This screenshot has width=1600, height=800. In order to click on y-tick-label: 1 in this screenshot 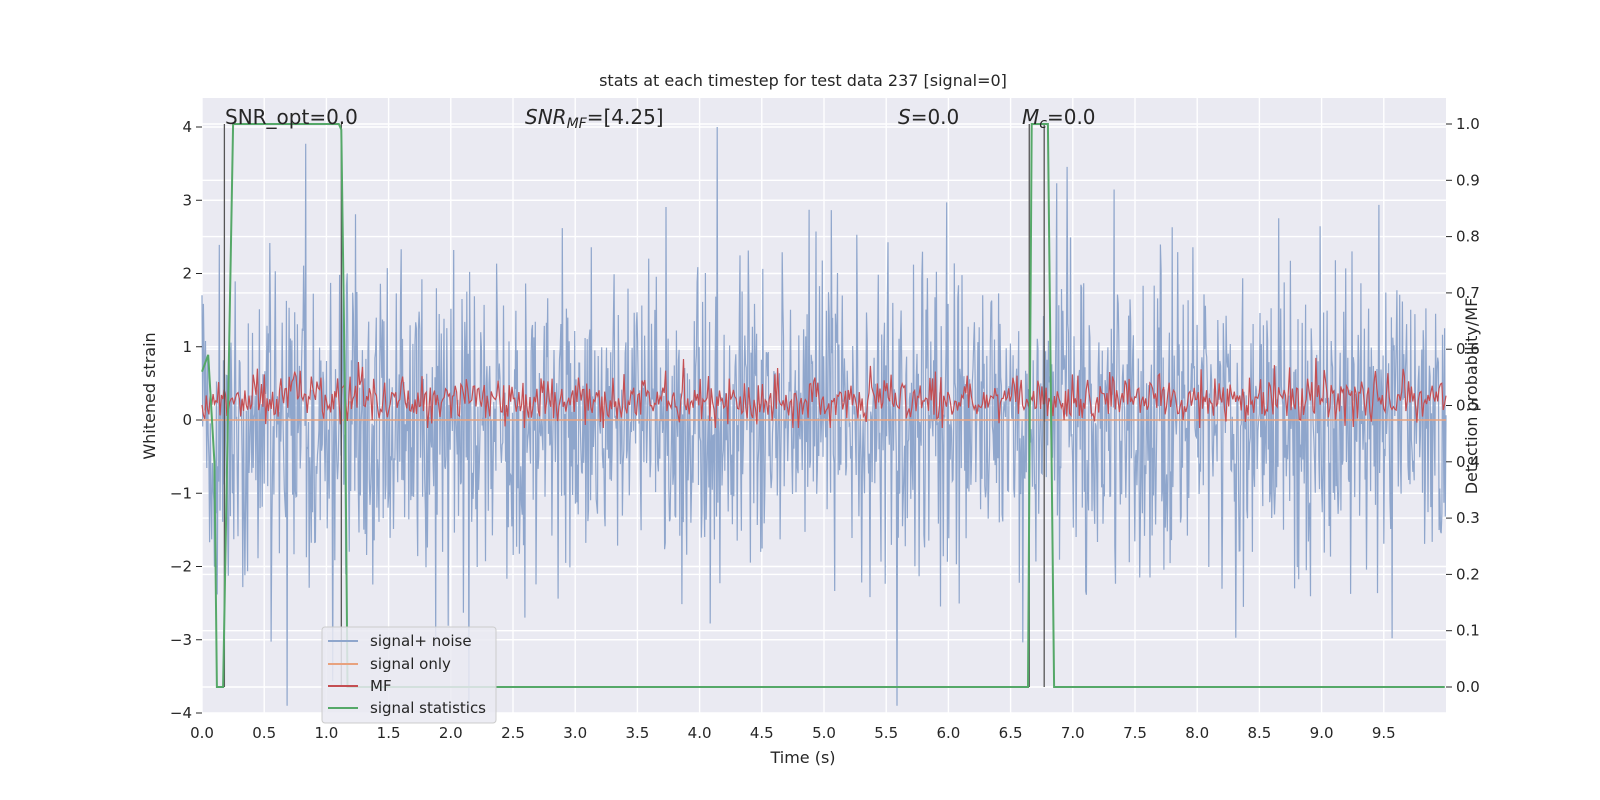, I will do `click(187, 347)`.